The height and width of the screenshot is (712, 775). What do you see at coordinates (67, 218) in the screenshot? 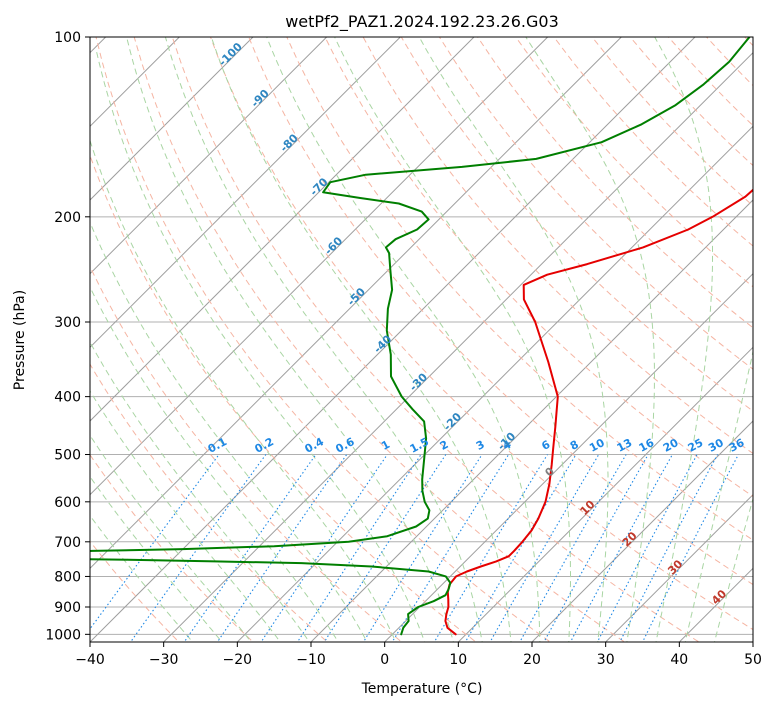
I see `y-tick-label: 200` at bounding box center [67, 218].